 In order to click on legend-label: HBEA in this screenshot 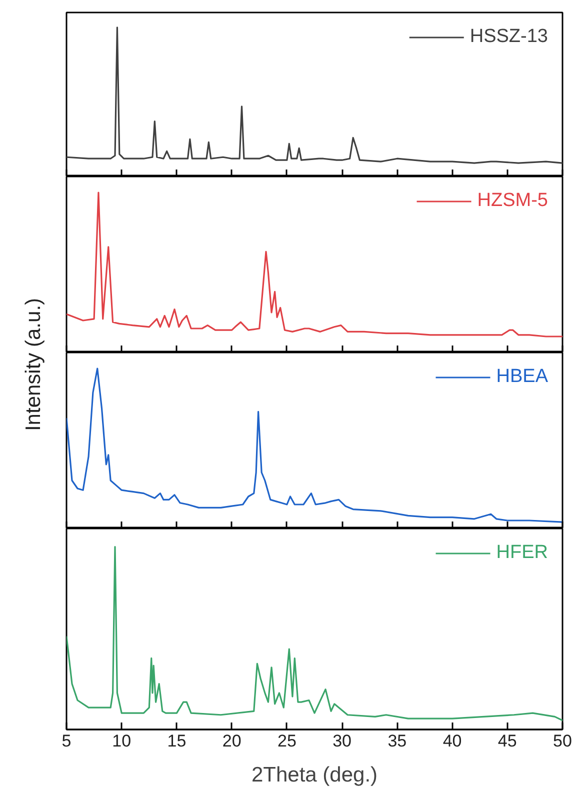, I will do `click(522, 377)`.